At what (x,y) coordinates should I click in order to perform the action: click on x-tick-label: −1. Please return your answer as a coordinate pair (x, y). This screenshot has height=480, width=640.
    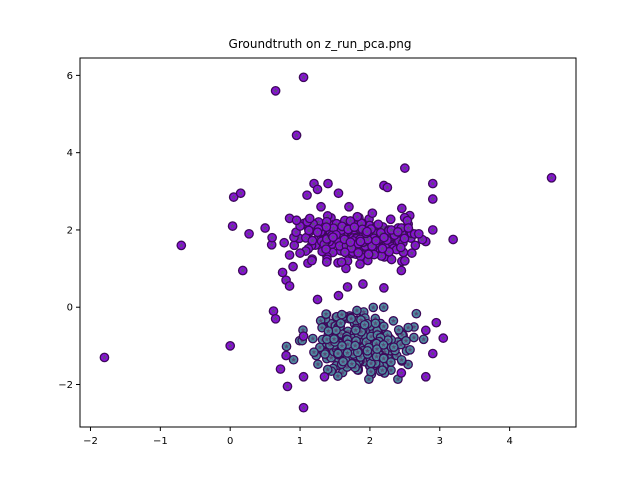
    Looking at the image, I should click on (160, 441).